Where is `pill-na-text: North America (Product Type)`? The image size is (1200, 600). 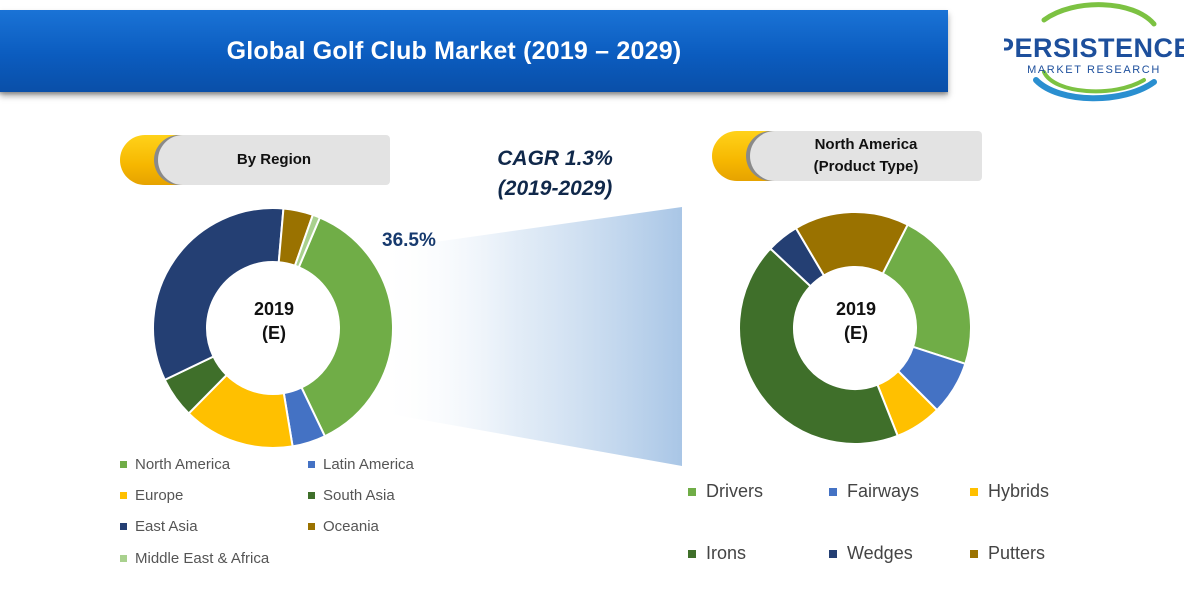
pill-na-text: North America (Product Type) is located at coordinates (866, 156).